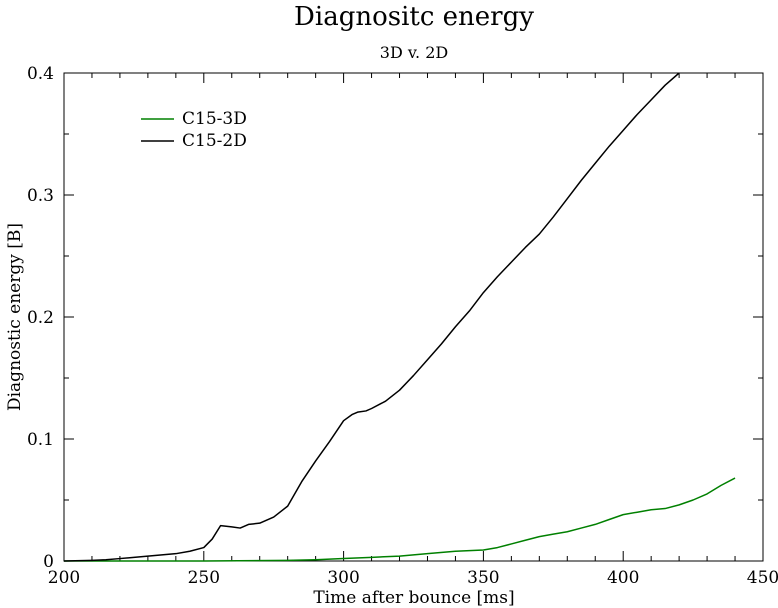 This screenshot has height=608, width=778. I want to click on x-tick-label: 350, so click(483, 578).